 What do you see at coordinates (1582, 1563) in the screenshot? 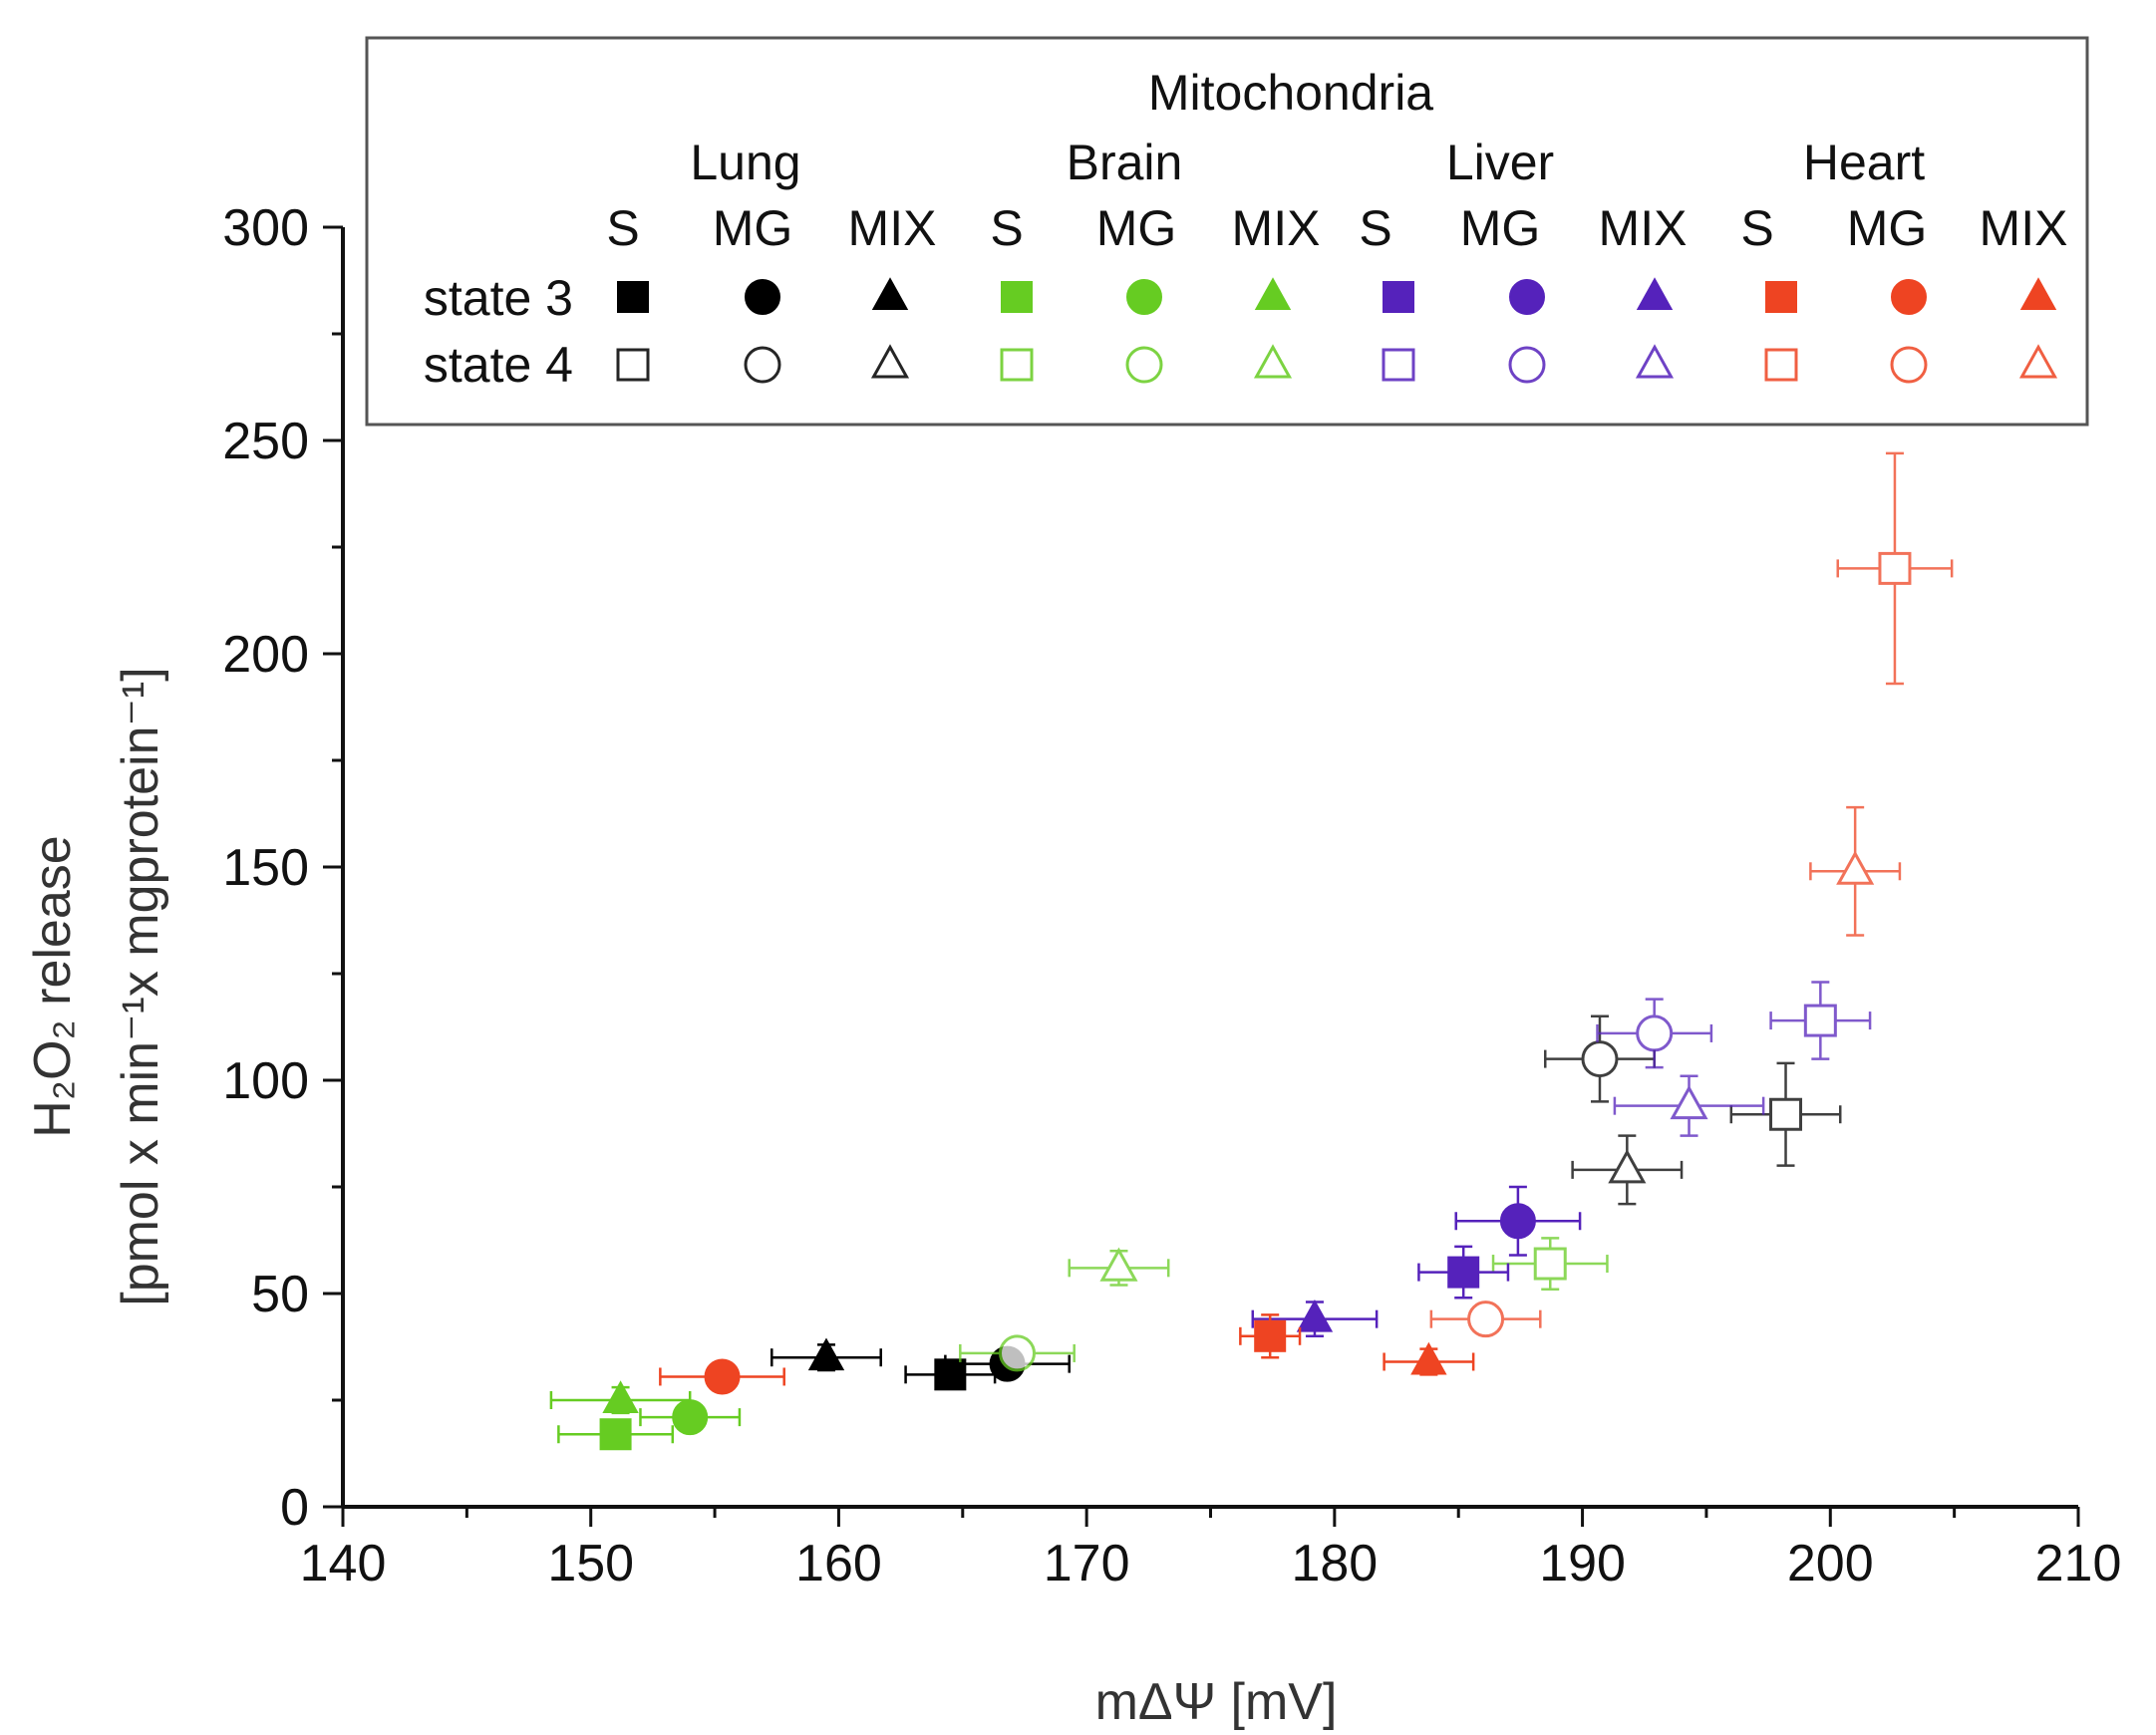
I see `x-tick-label: 190` at bounding box center [1582, 1563].